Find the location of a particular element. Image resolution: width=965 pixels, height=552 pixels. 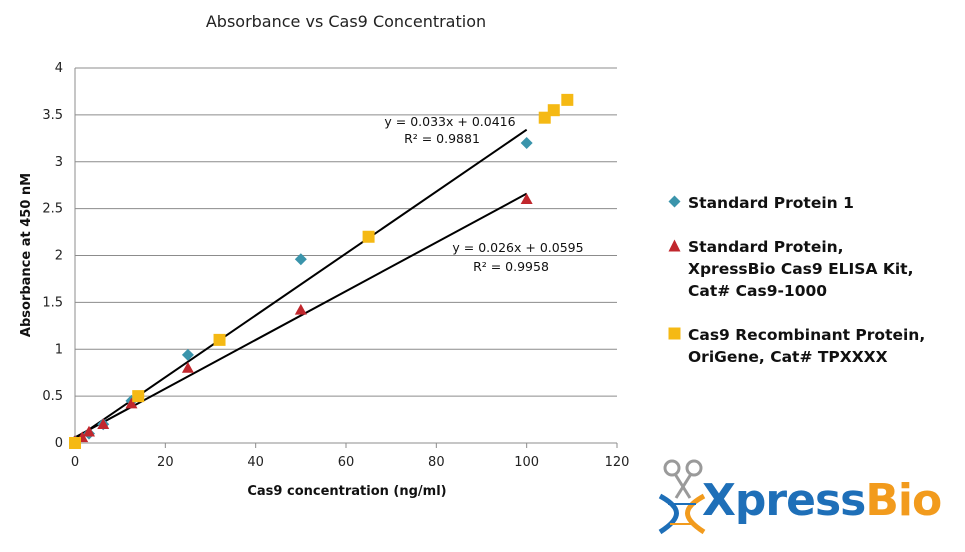

y-tick-label: 1.5 is located at coordinates (52, 302).